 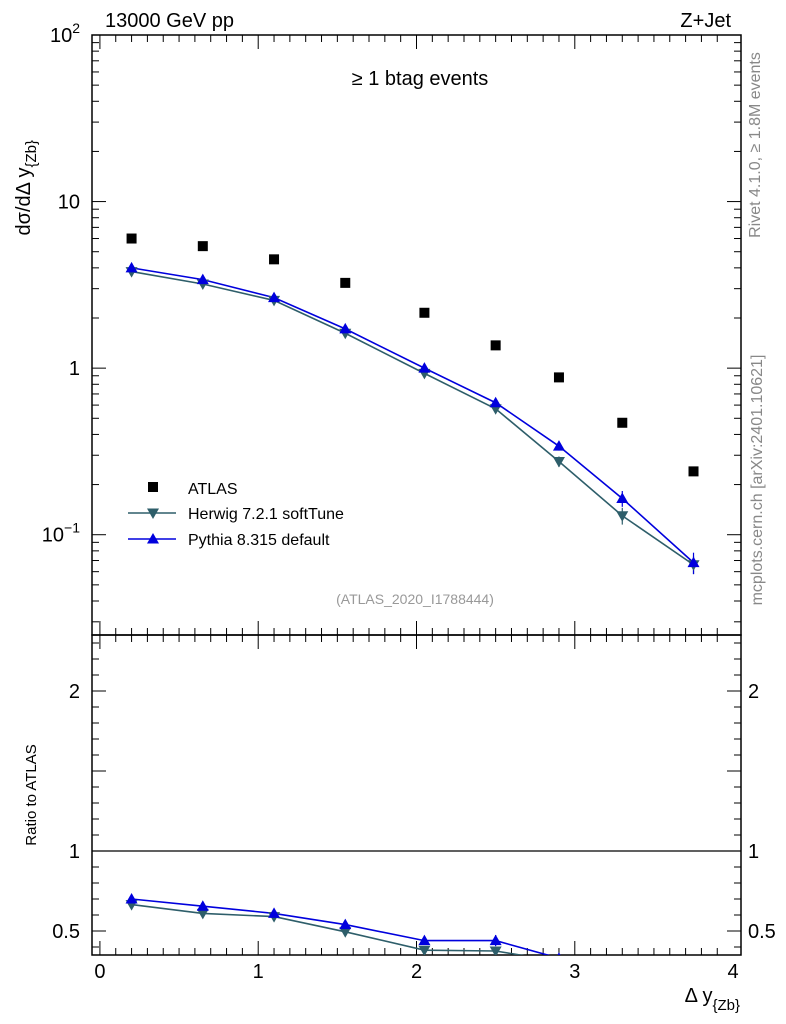 I want to click on legend-label-pythia: Pythia 8.315 default, so click(x=259, y=540).